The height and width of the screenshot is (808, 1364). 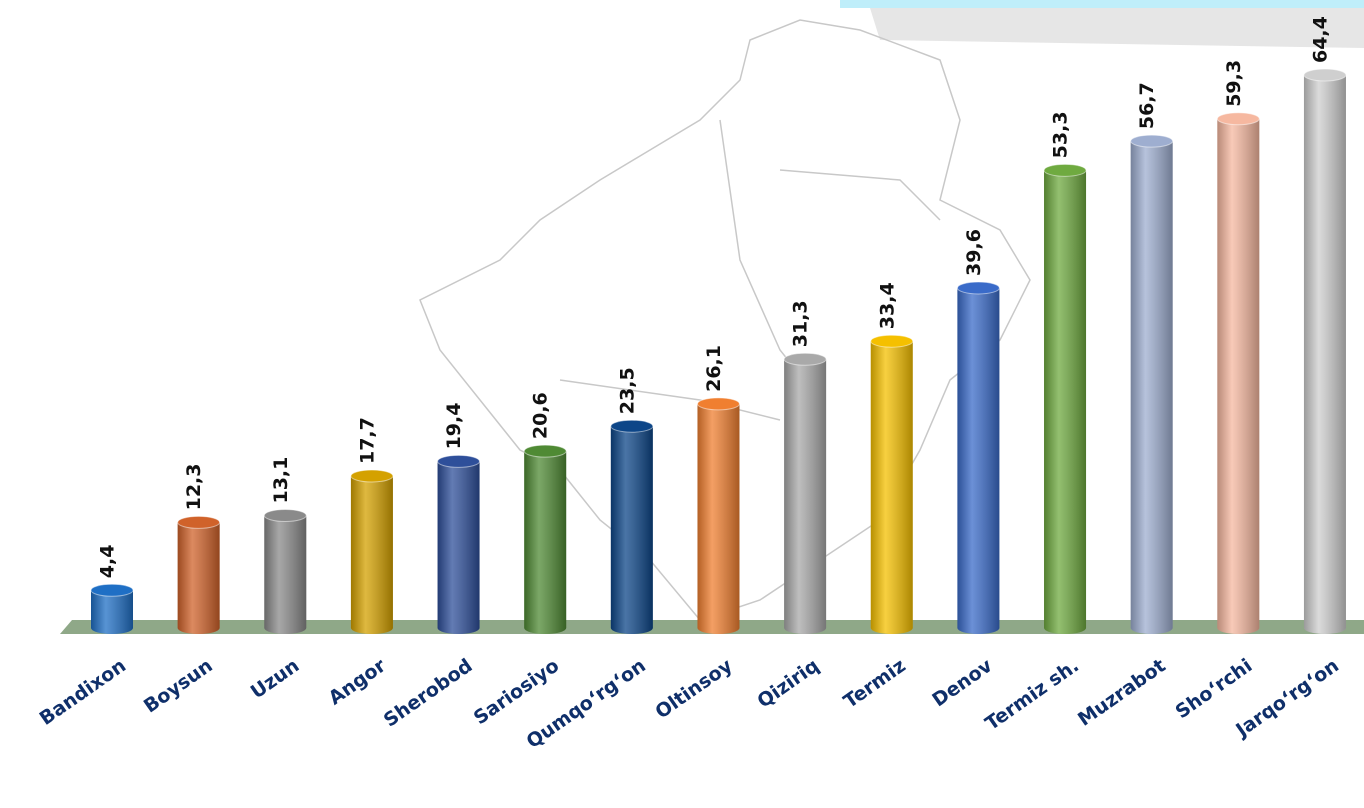 What do you see at coordinates (1032, 695) in the screenshot?
I see `x-tick-label: Termiz sh.` at bounding box center [1032, 695].